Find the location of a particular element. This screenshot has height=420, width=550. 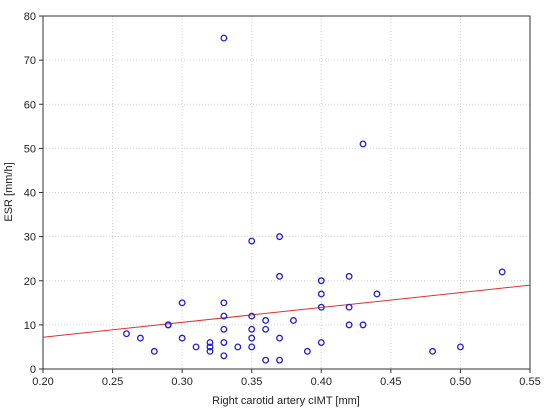

x-tick-label: 0.30 is located at coordinates (181, 382).